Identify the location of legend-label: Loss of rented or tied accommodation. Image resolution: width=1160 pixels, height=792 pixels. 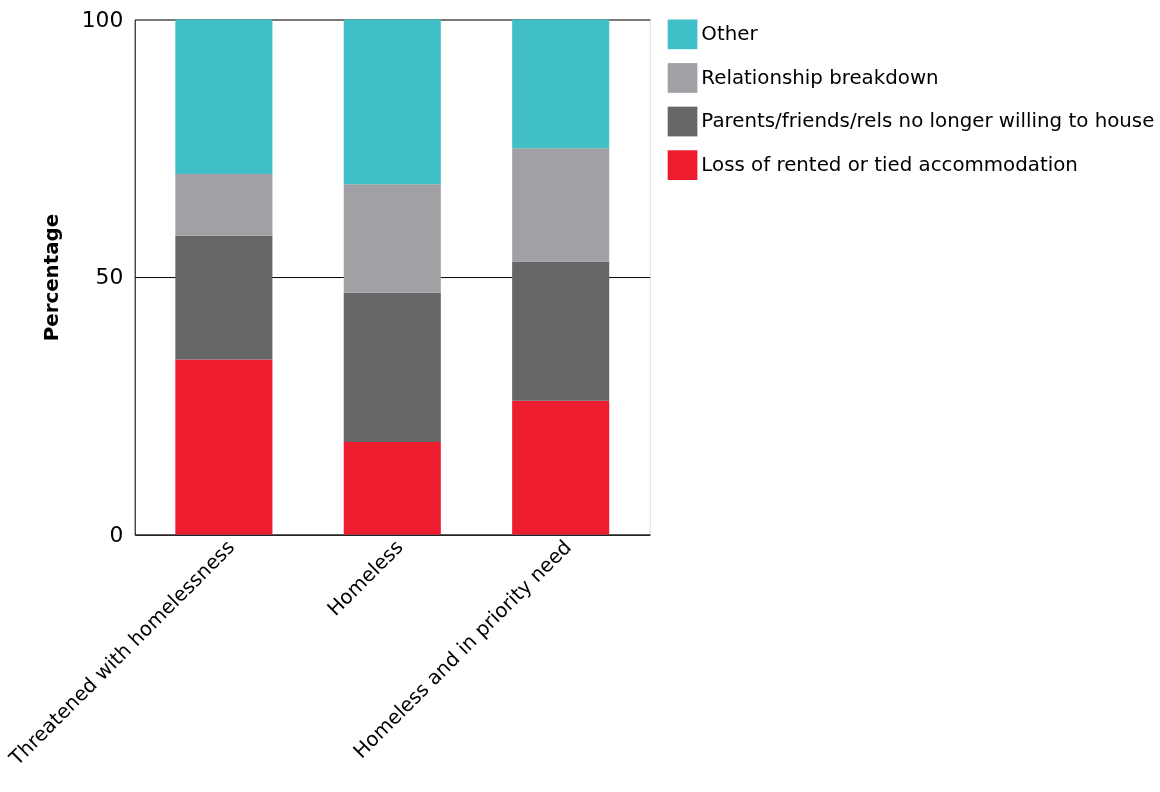
(889, 165).